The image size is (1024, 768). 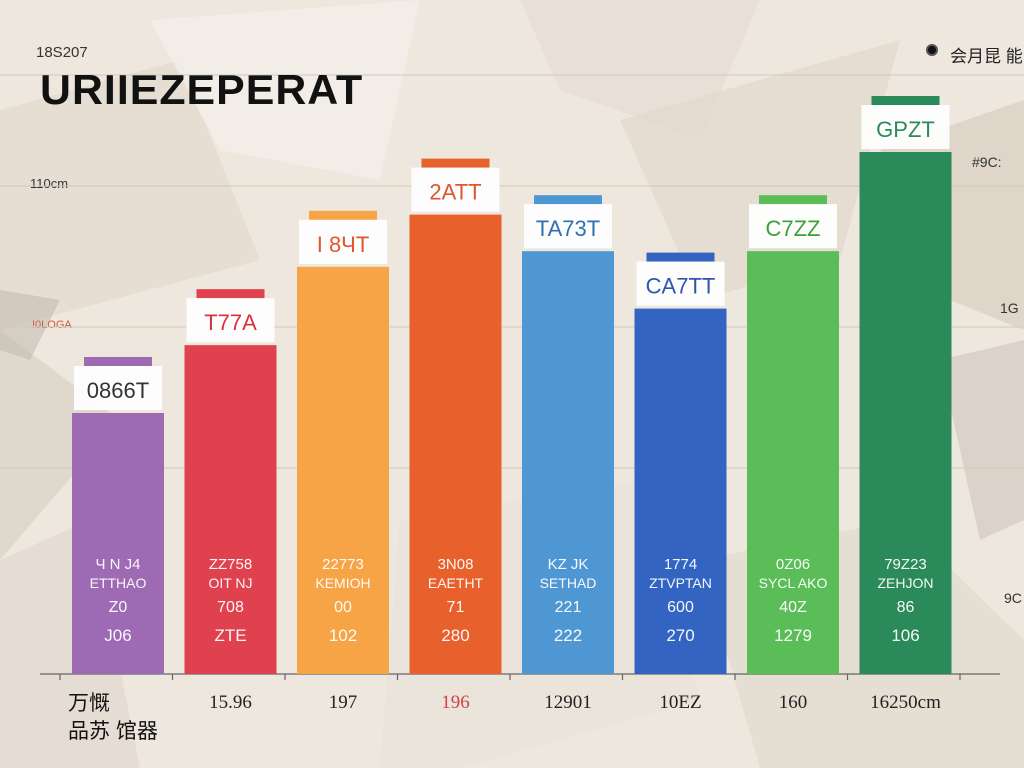 What do you see at coordinates (987, 162) in the screenshot?
I see `y-tick-right-1: #9C:` at bounding box center [987, 162].